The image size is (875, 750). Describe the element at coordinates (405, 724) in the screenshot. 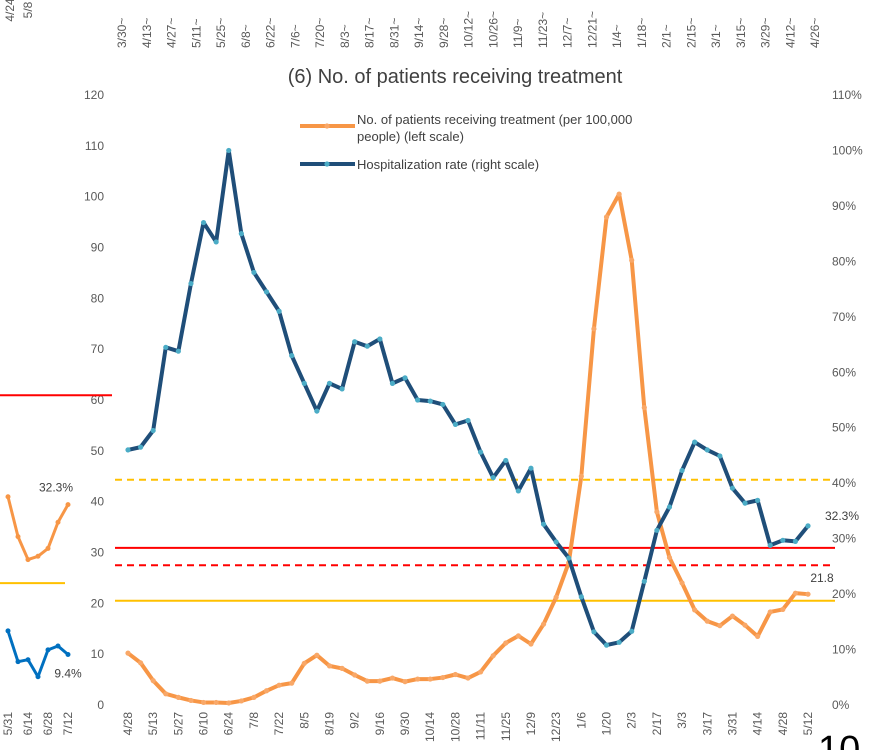

I see `x-tick-label: 9/30` at that location.